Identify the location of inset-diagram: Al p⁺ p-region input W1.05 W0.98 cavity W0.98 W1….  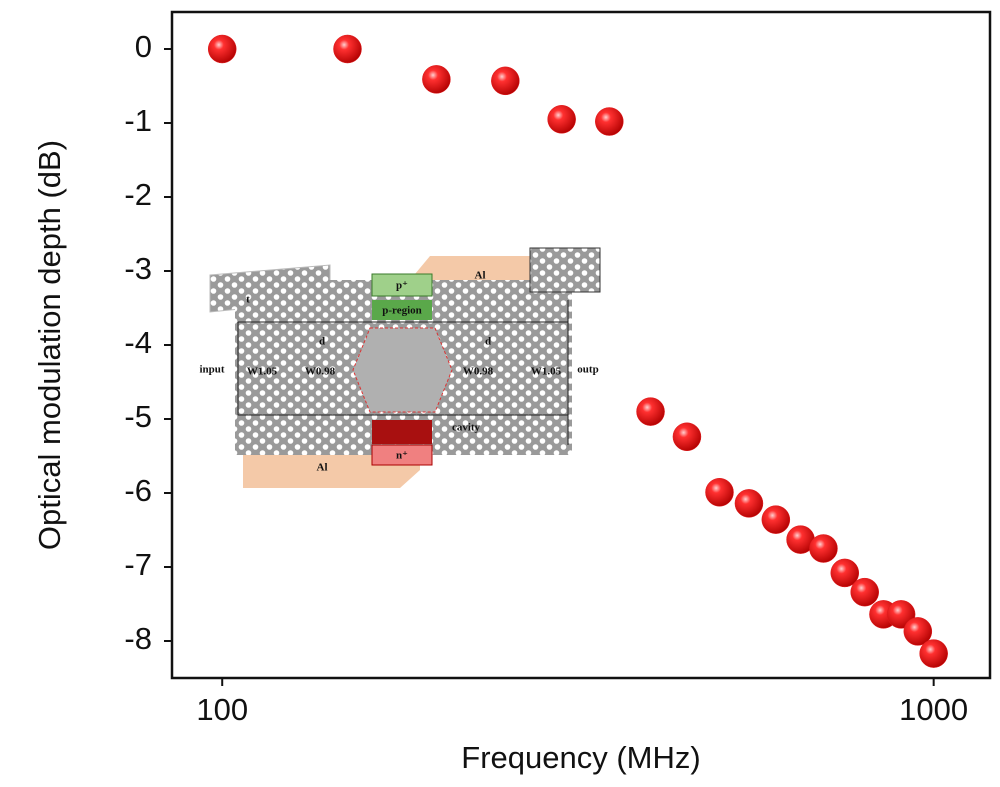
(400, 367).